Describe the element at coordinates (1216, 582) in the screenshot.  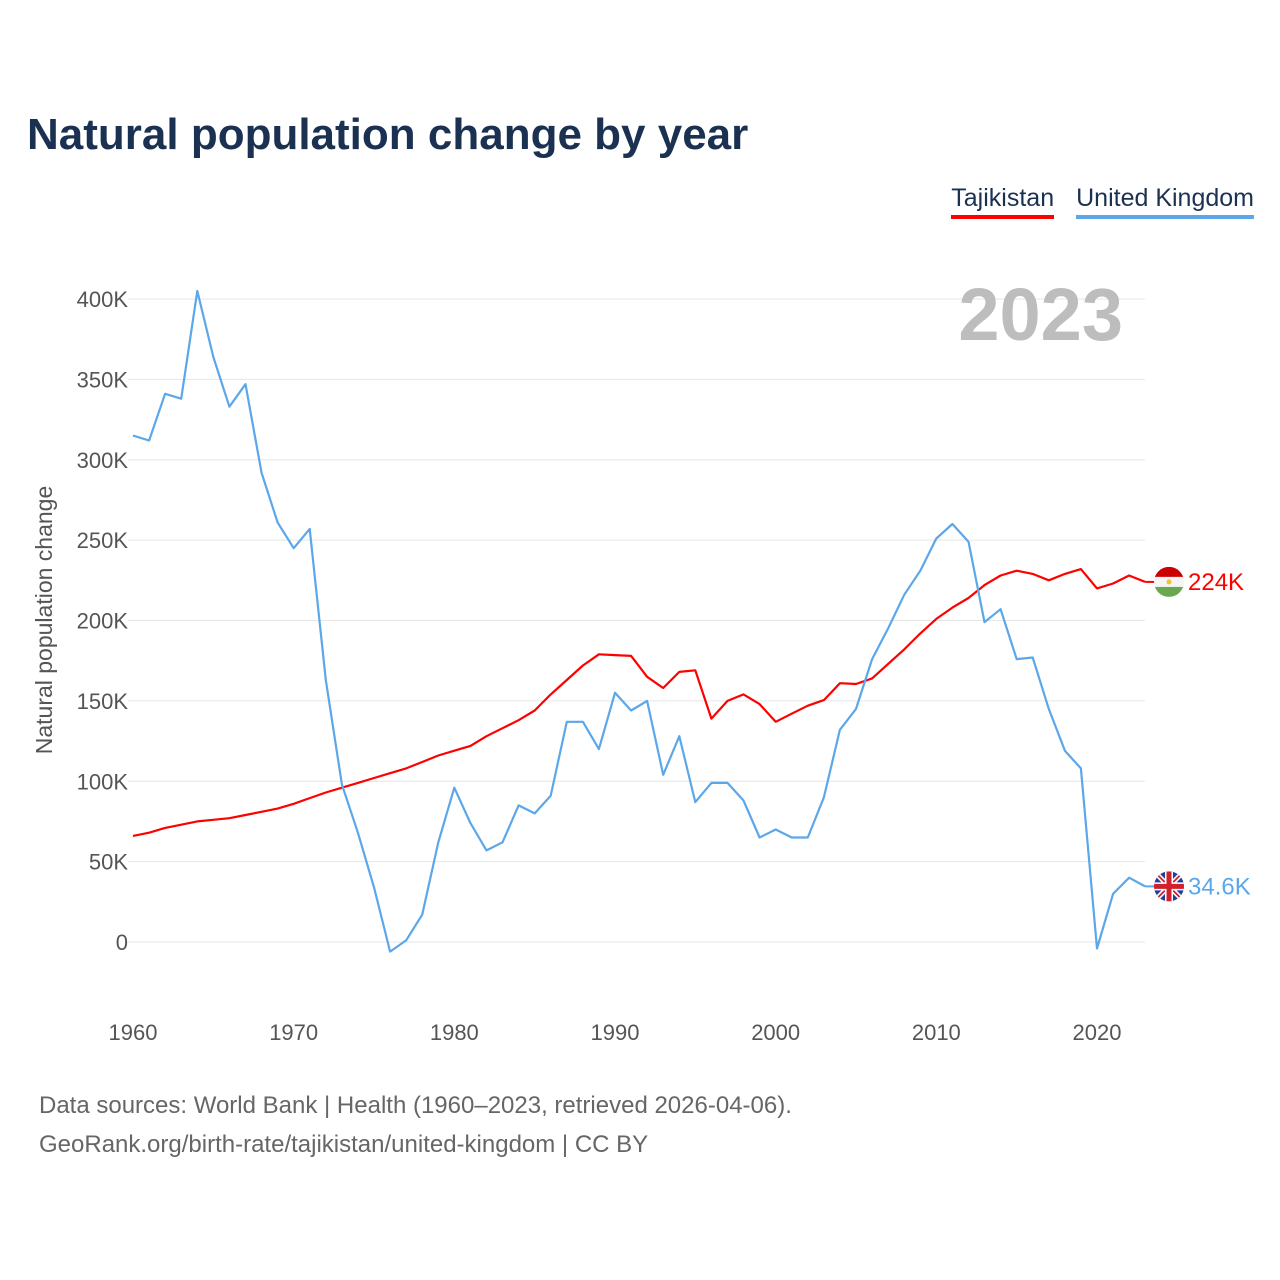
I see `end-value-label: 224K` at that location.